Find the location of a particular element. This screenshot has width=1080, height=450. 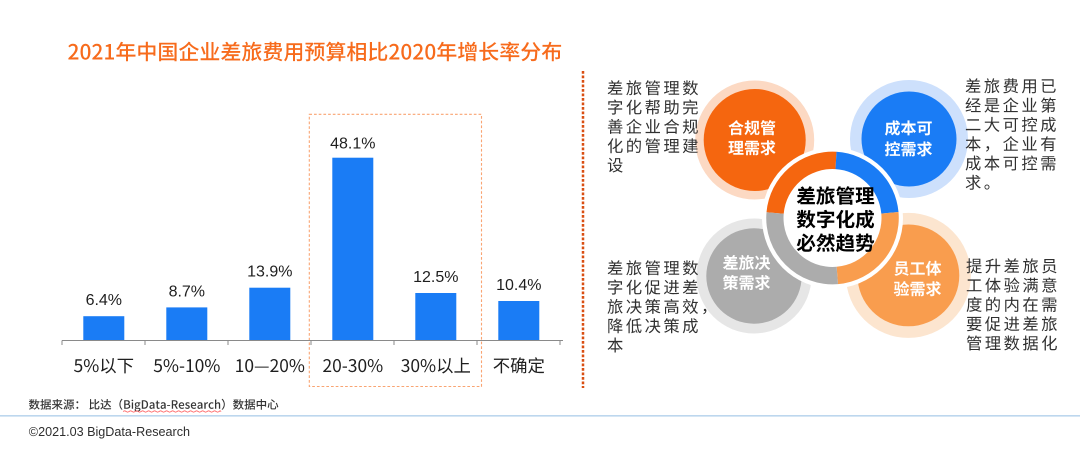

svg-text: 12.5% is located at coordinates (435, 277).